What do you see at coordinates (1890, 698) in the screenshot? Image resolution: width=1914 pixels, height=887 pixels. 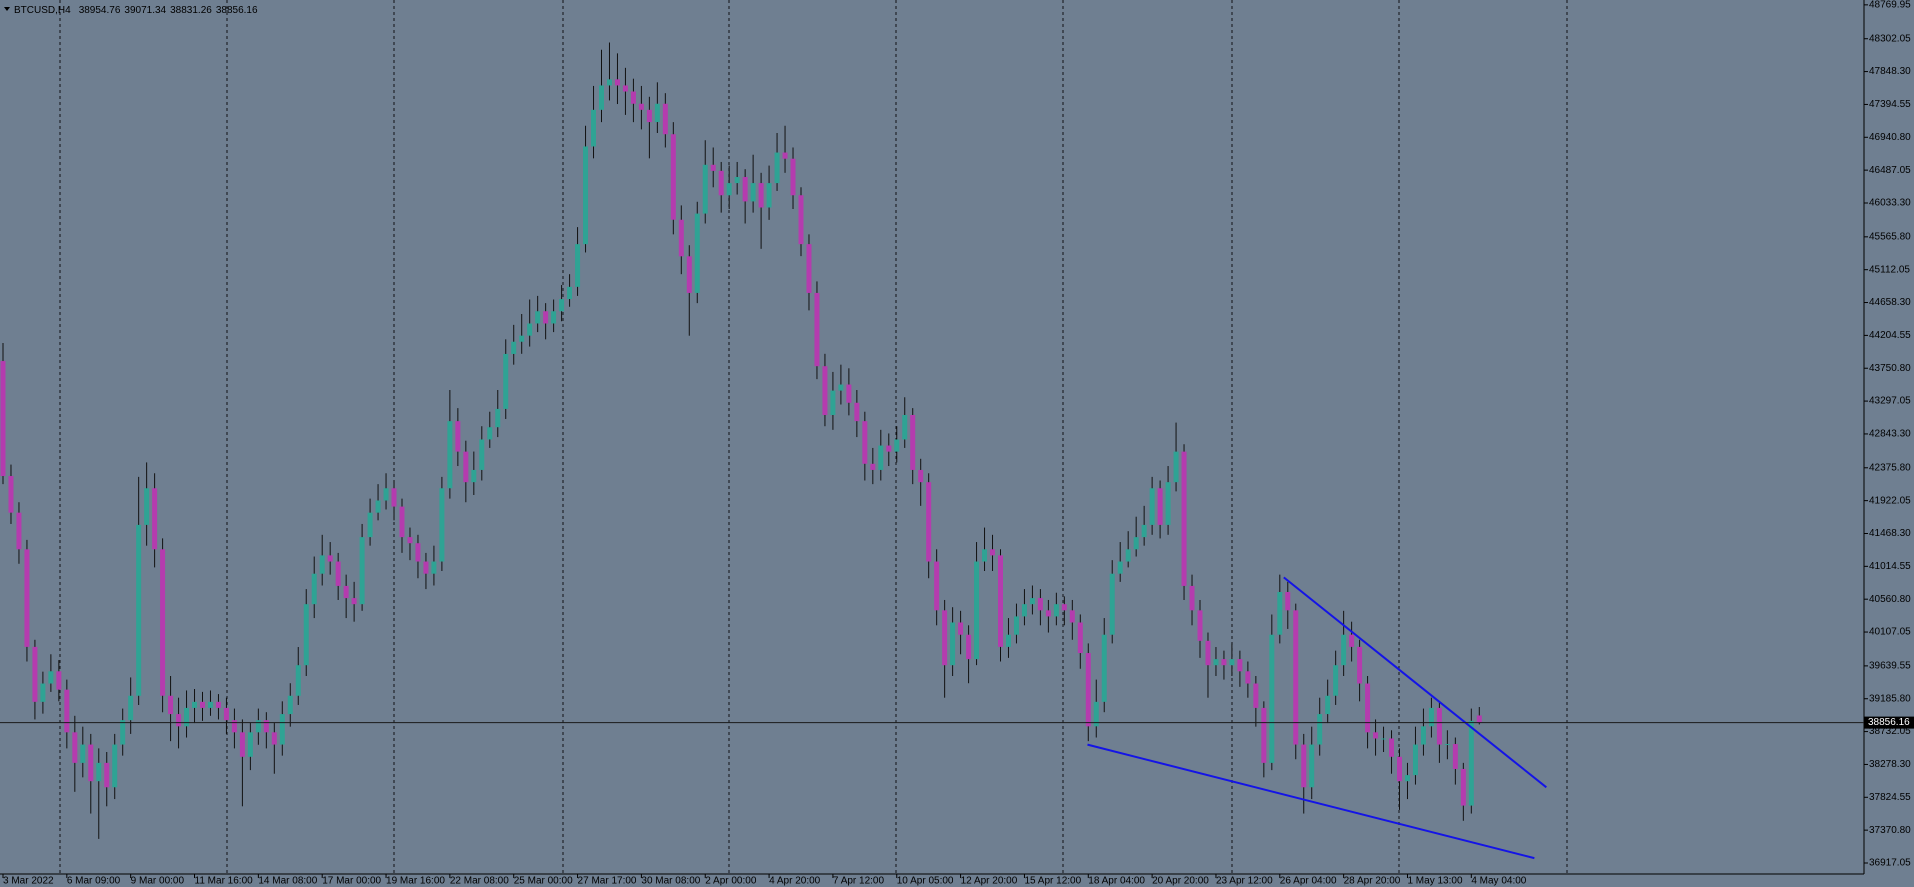 I see `y-tick-label: 39185.80` at bounding box center [1890, 698].